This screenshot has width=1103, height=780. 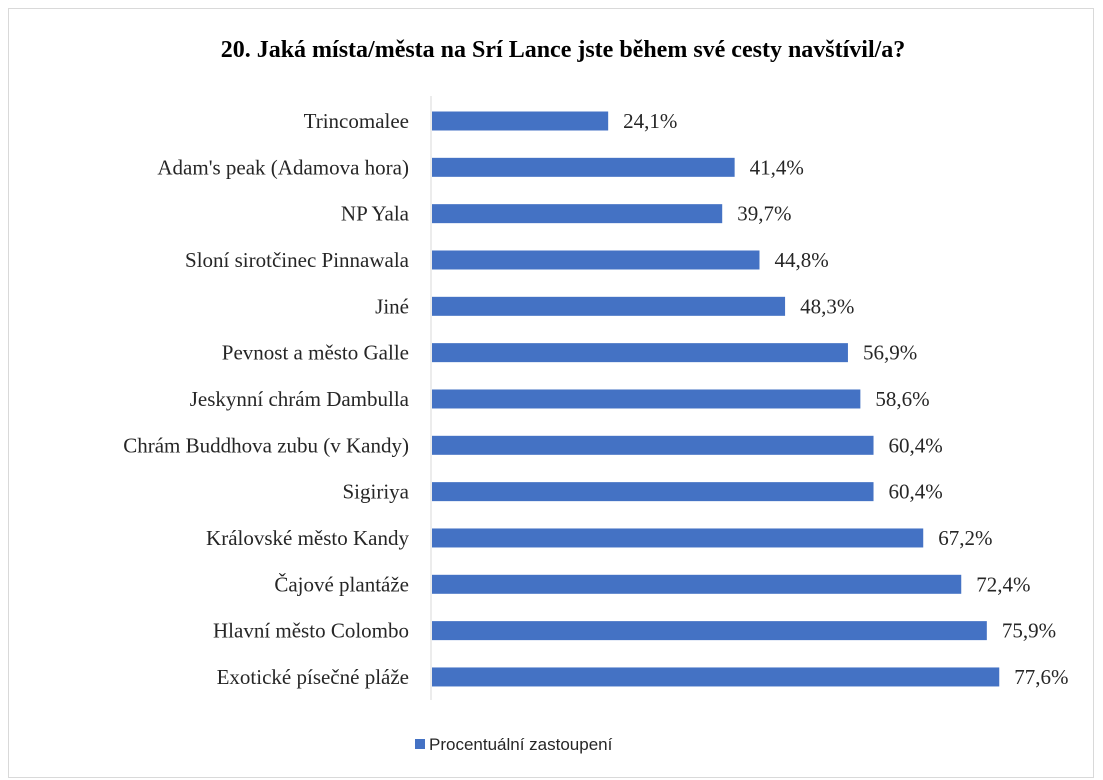 I want to click on data-label: 48,3%, so click(x=827, y=306).